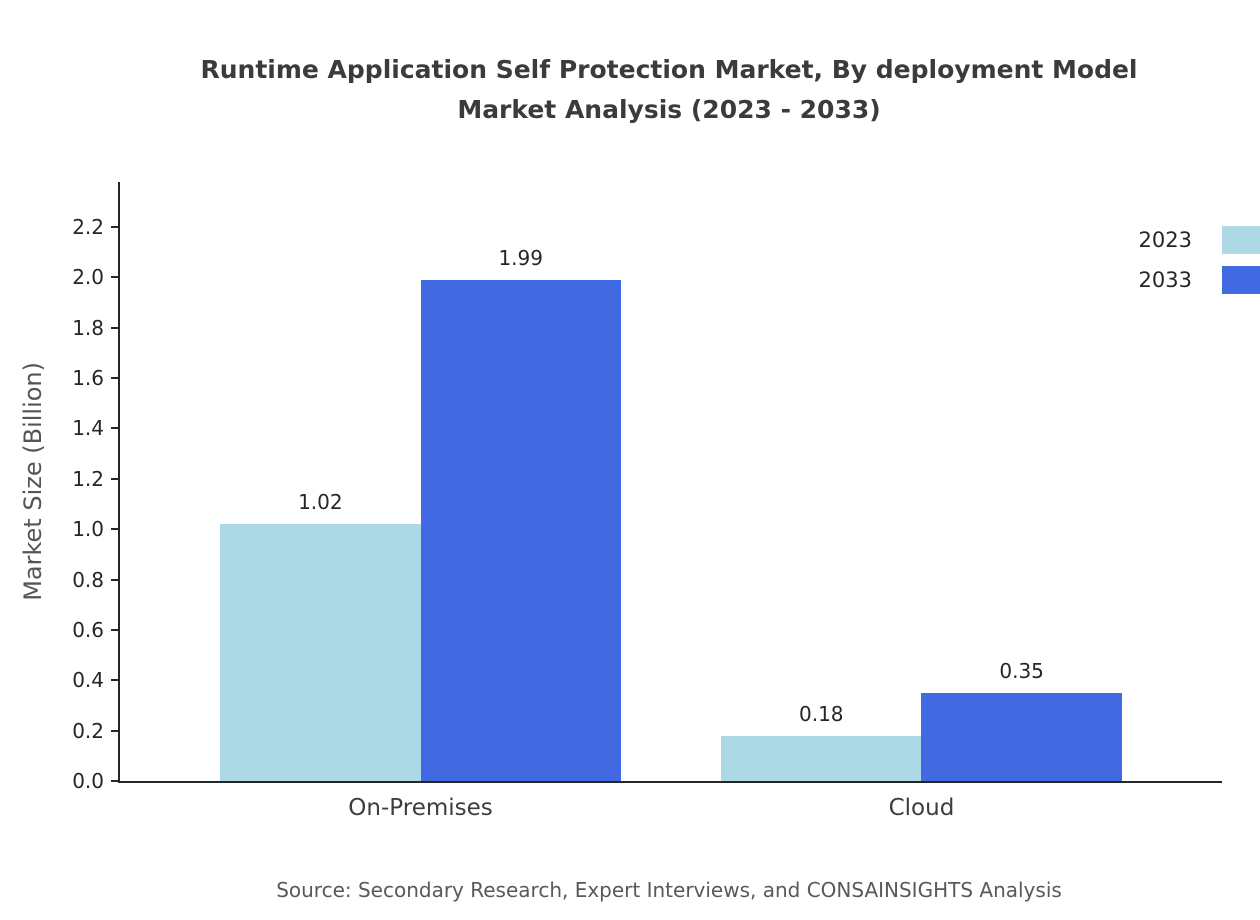 The height and width of the screenshot is (920, 1260). What do you see at coordinates (115, 327) in the screenshot?
I see `y-tick-mark-1.8` at bounding box center [115, 327].